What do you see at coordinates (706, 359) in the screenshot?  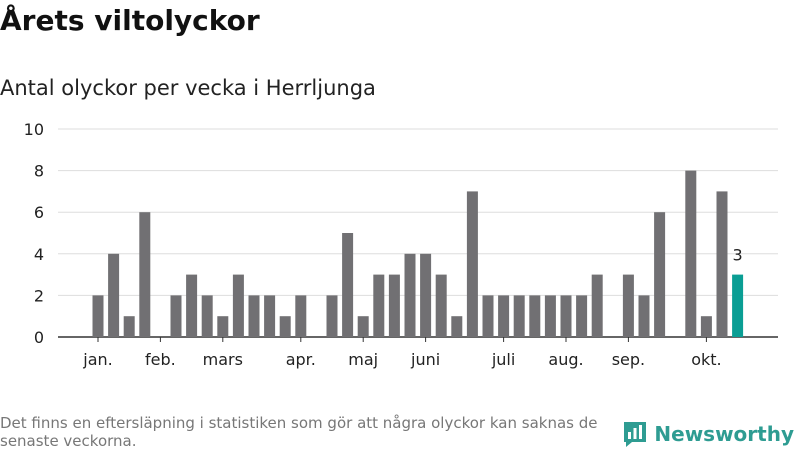 I see `x-tick-label: okt.` at bounding box center [706, 359].